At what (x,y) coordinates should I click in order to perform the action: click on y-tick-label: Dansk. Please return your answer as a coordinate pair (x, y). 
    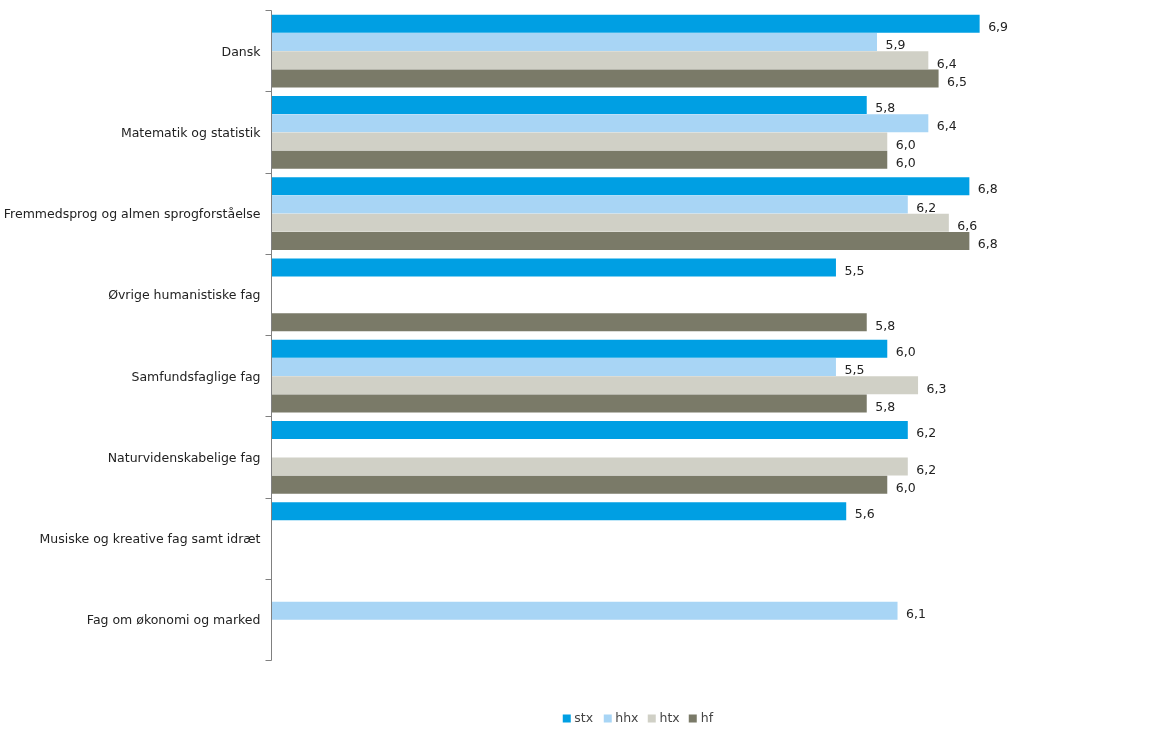
    Looking at the image, I should click on (241, 51).